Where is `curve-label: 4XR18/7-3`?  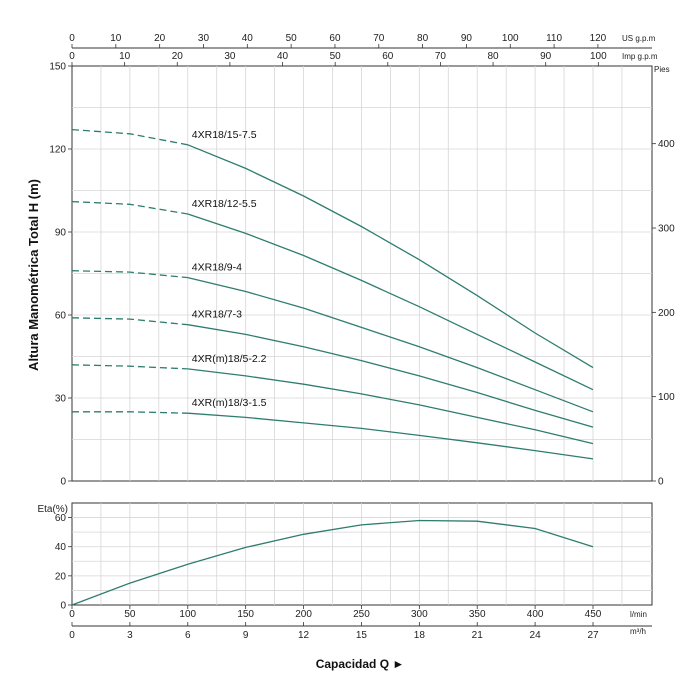 curve-label: 4XR18/7-3 is located at coordinates (217, 315).